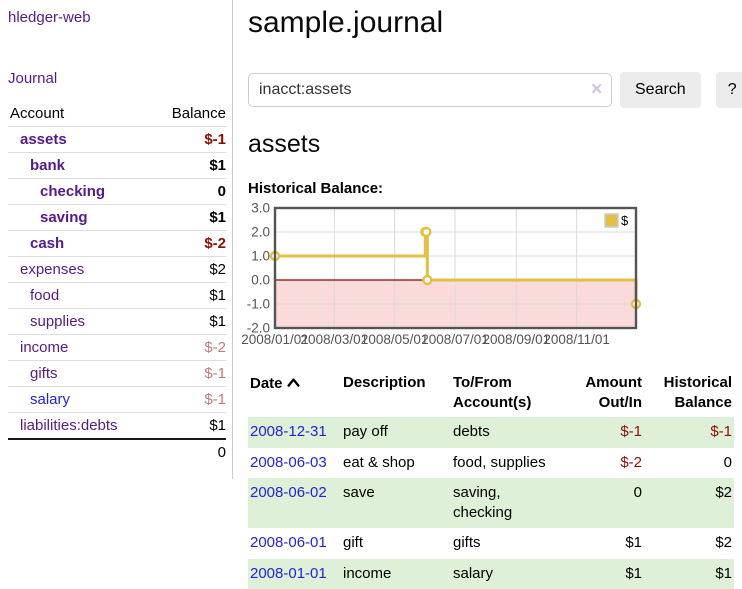 The image size is (742, 589). What do you see at coordinates (499, 462) in the screenshot?
I see `transaction-accounts-cell: food, supplies` at bounding box center [499, 462].